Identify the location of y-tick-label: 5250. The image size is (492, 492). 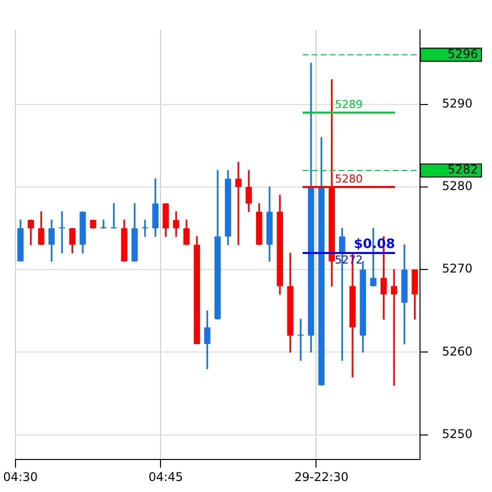
(457, 433).